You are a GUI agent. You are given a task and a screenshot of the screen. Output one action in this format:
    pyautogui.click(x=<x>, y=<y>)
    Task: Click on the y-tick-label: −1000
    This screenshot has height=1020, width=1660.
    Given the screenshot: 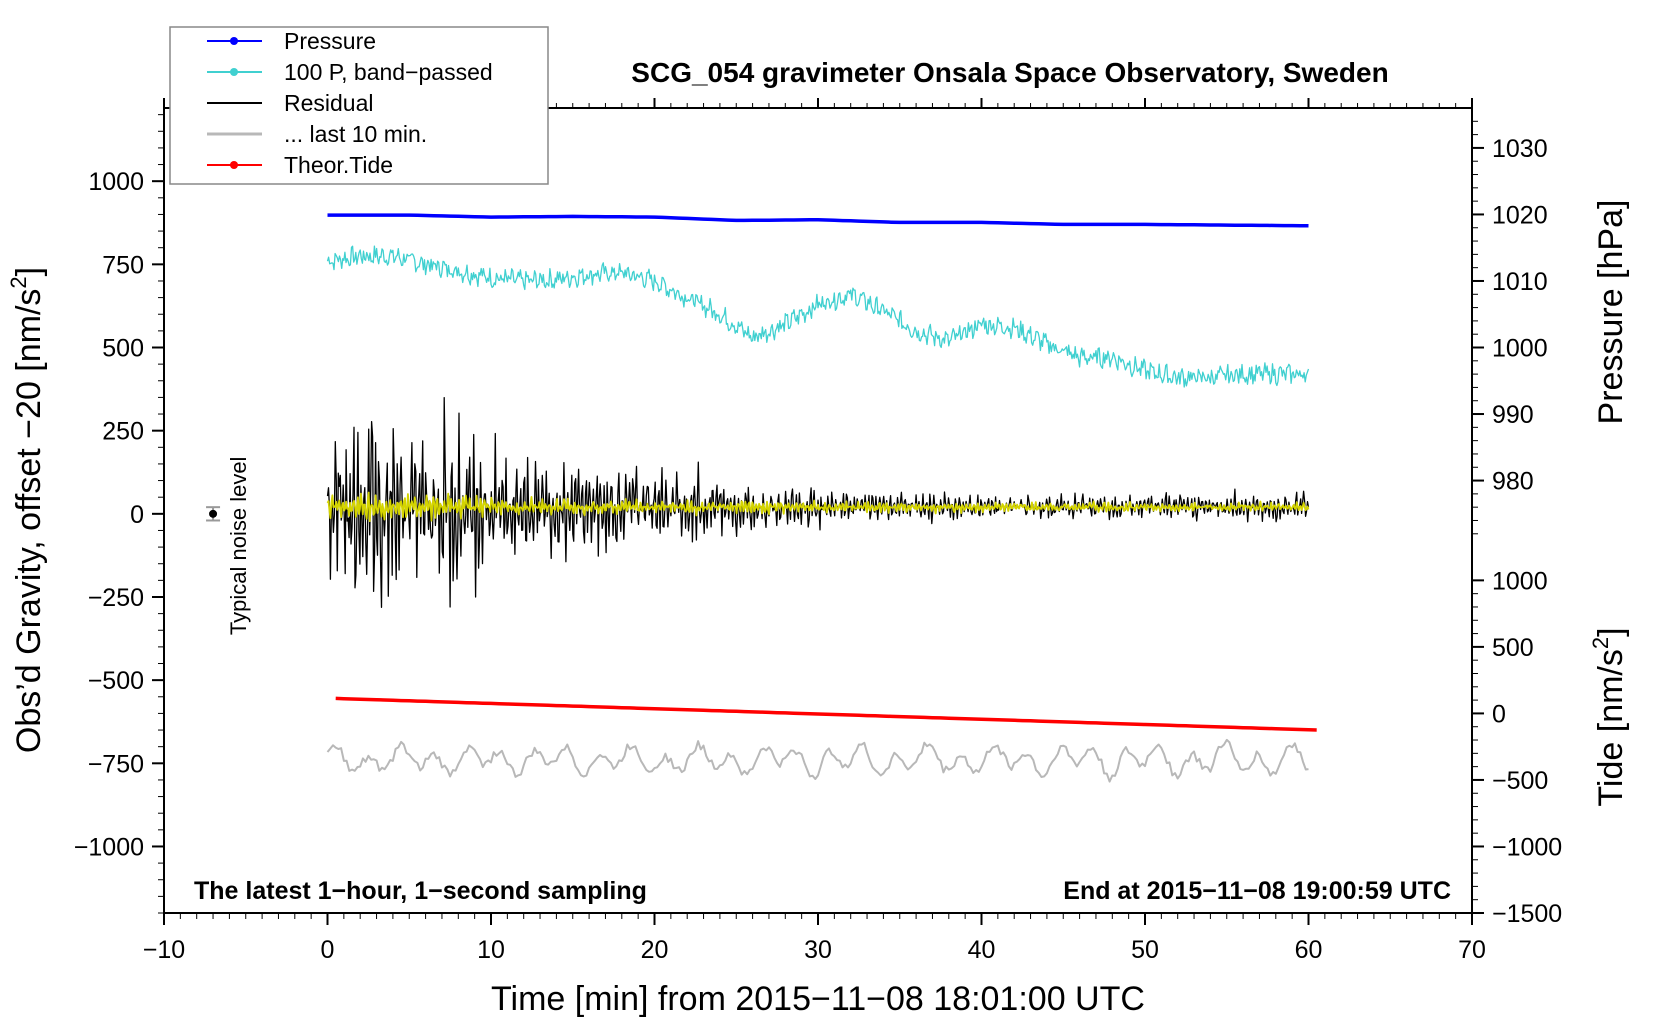 What is the action you would take?
    pyautogui.click(x=109, y=847)
    